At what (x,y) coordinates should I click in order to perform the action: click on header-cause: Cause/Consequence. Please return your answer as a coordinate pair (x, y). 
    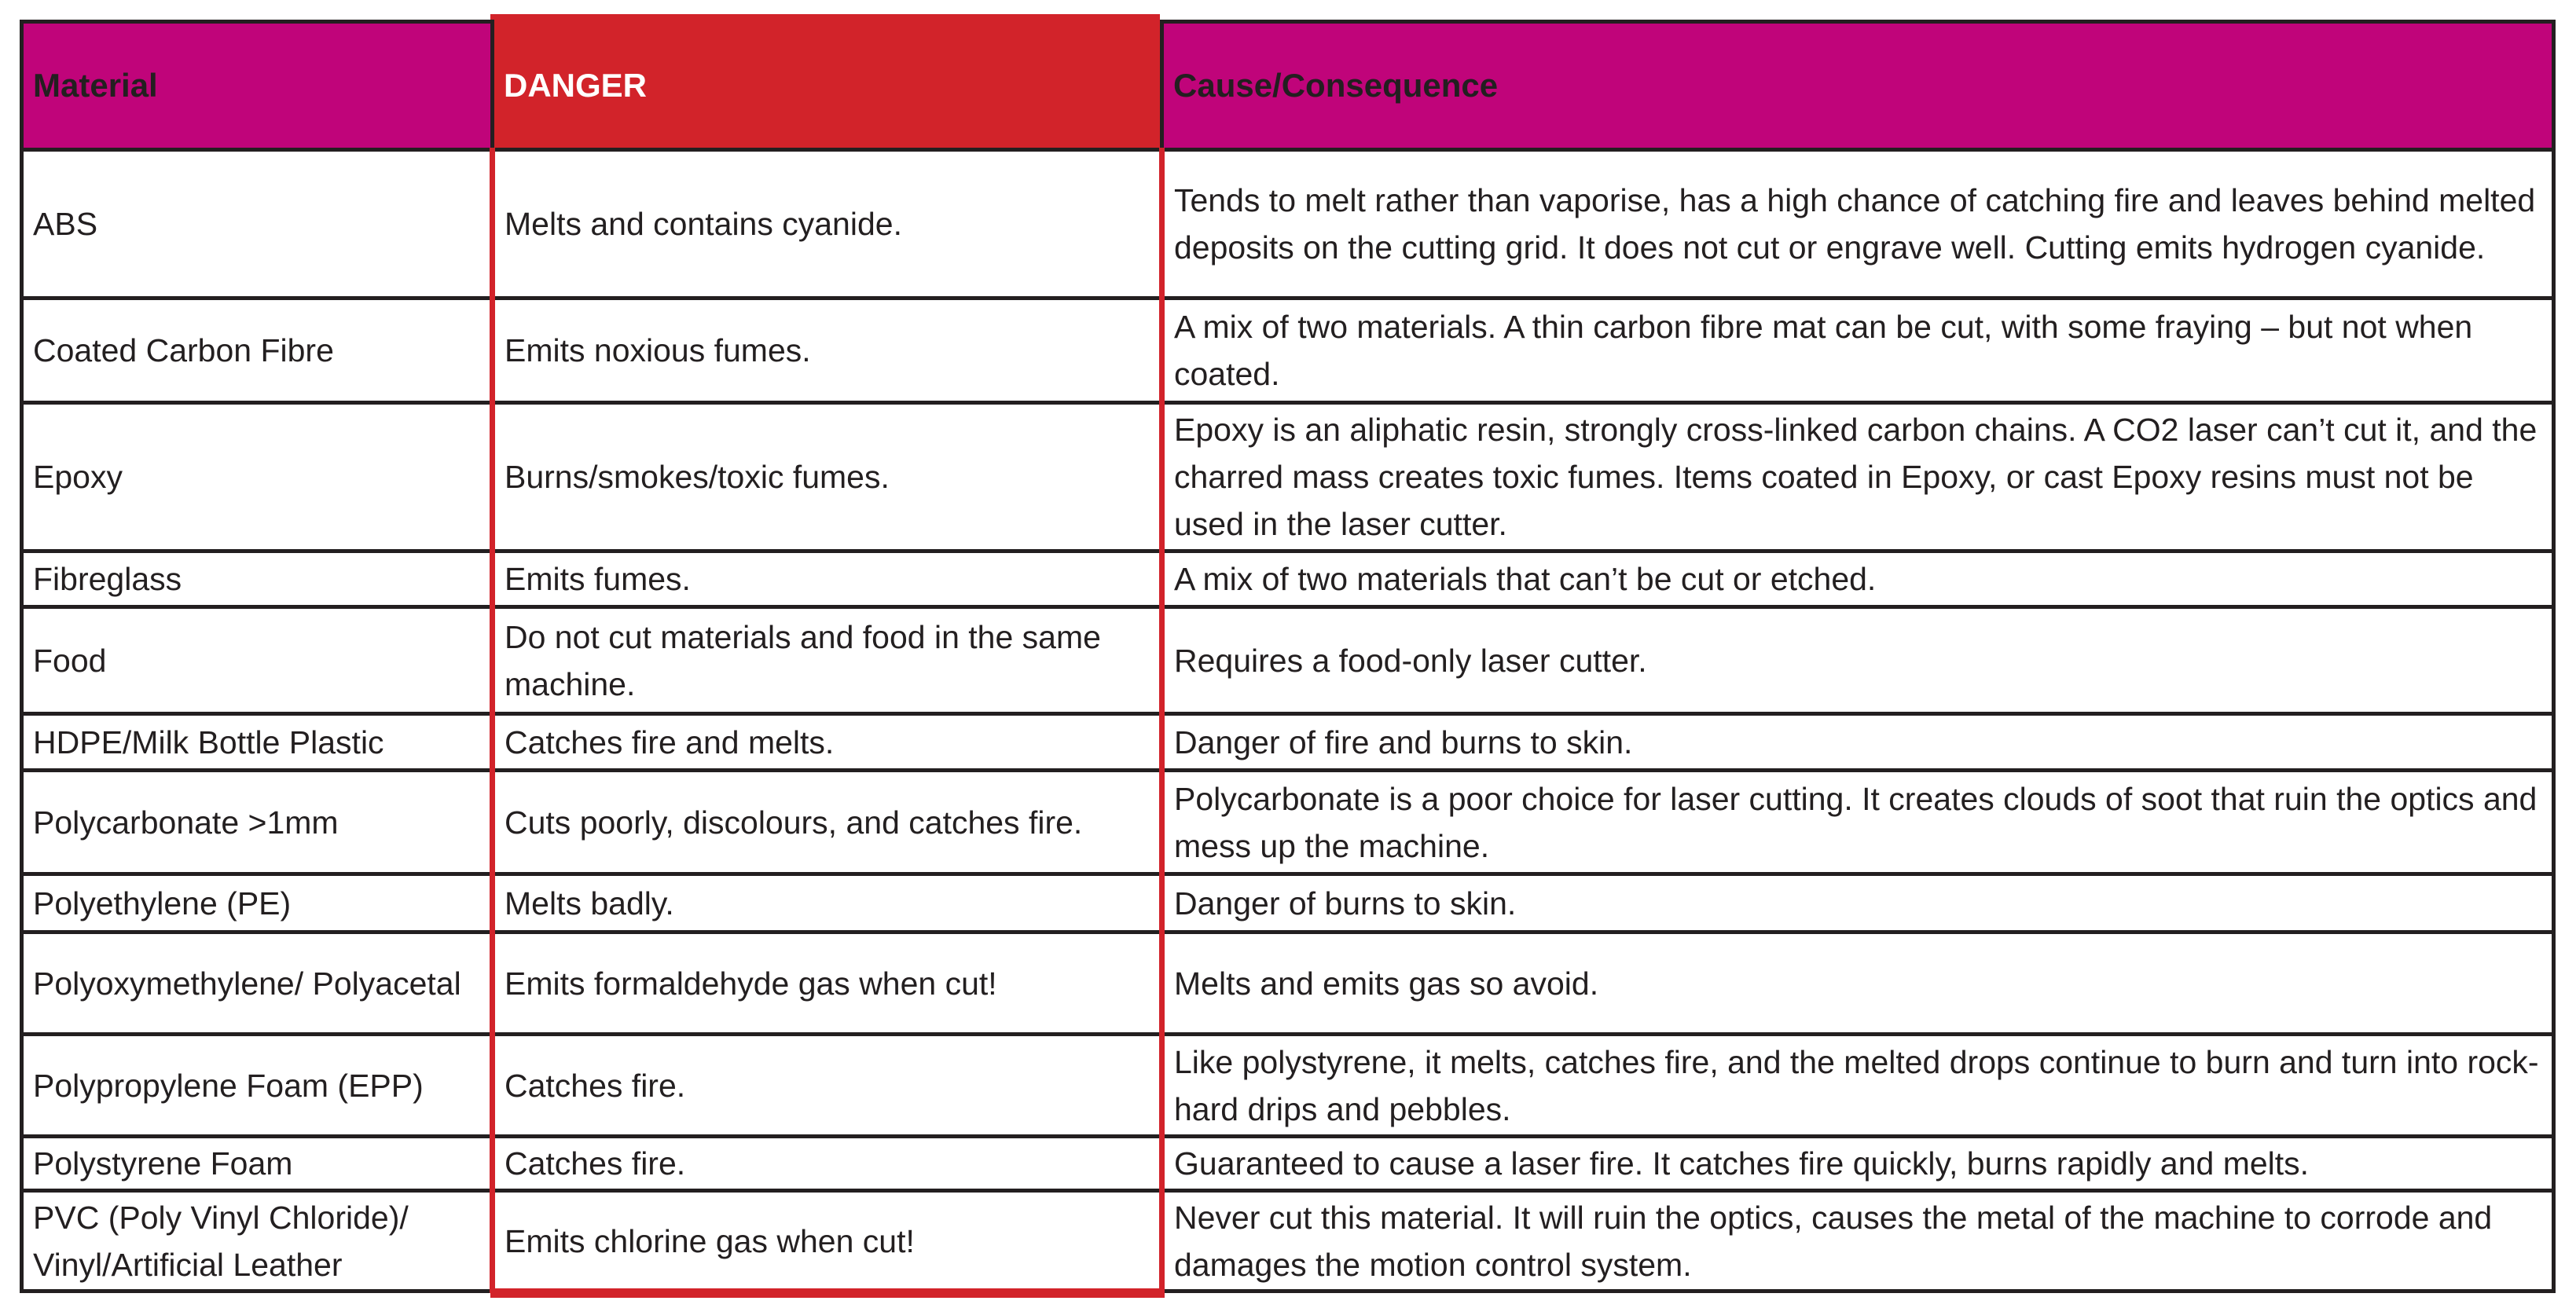
    Looking at the image, I should click on (1858, 86).